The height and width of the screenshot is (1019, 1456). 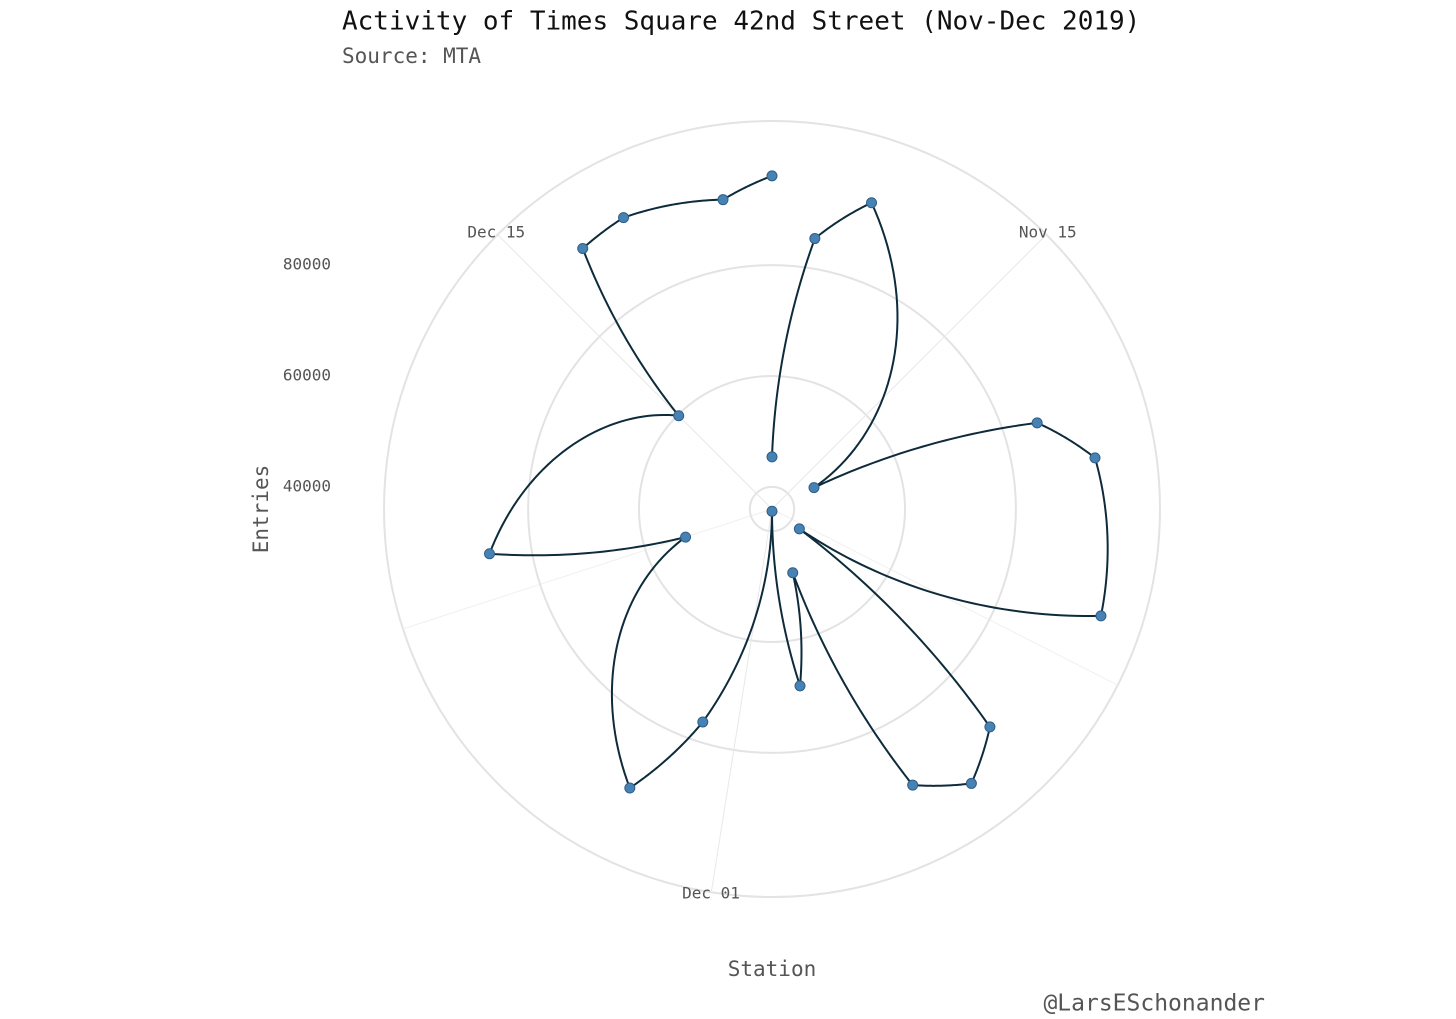 I want to click on x-tick-label: Dec 15, so click(x=496, y=232).